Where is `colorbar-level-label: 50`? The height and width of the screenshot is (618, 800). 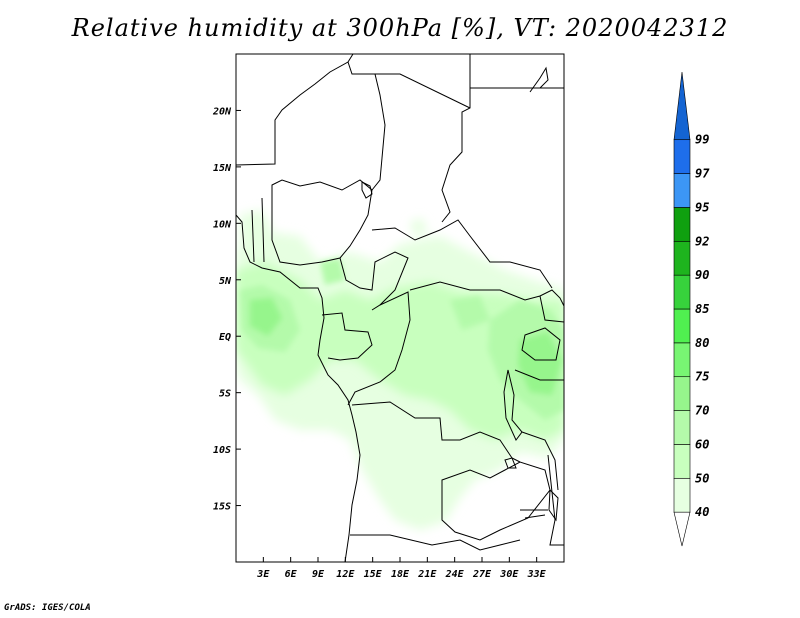 colorbar-level-label: 50 is located at coordinates (702, 478).